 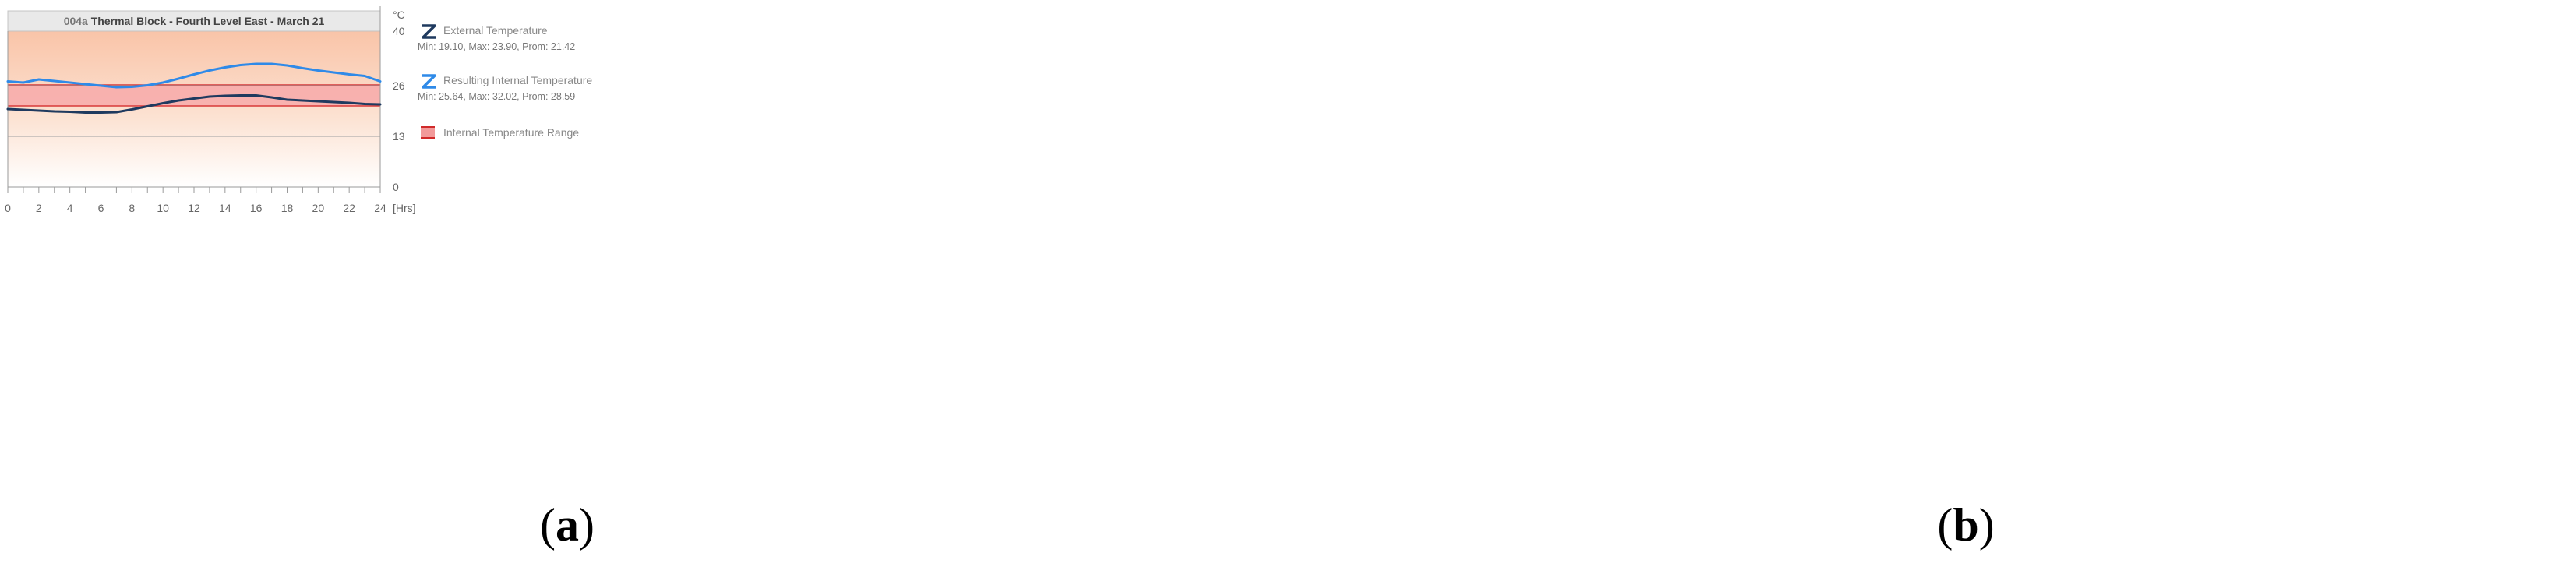 I want to click on legend-label: External Temperature, so click(x=495, y=30).